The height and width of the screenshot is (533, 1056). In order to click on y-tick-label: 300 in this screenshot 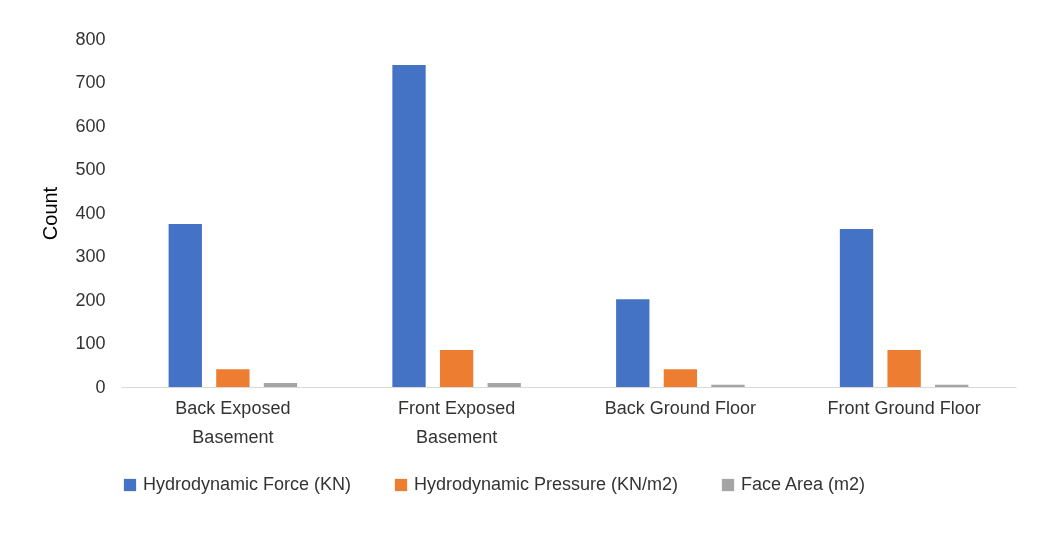, I will do `click(90, 256)`.